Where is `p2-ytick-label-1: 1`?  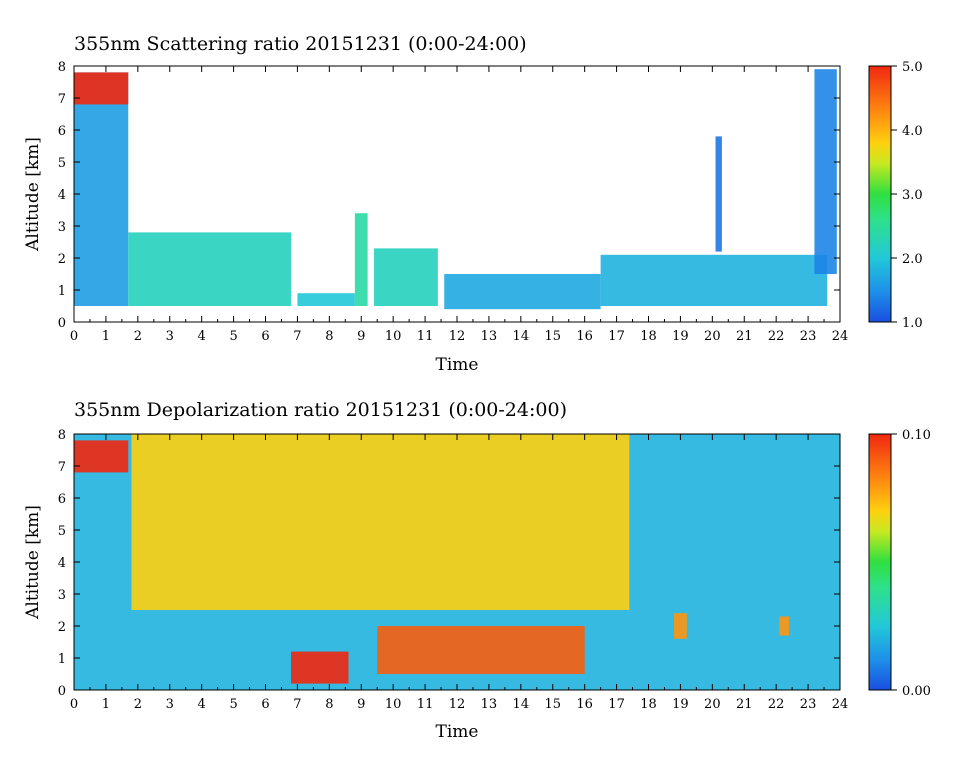 p2-ytick-label-1: 1 is located at coordinates (62, 659).